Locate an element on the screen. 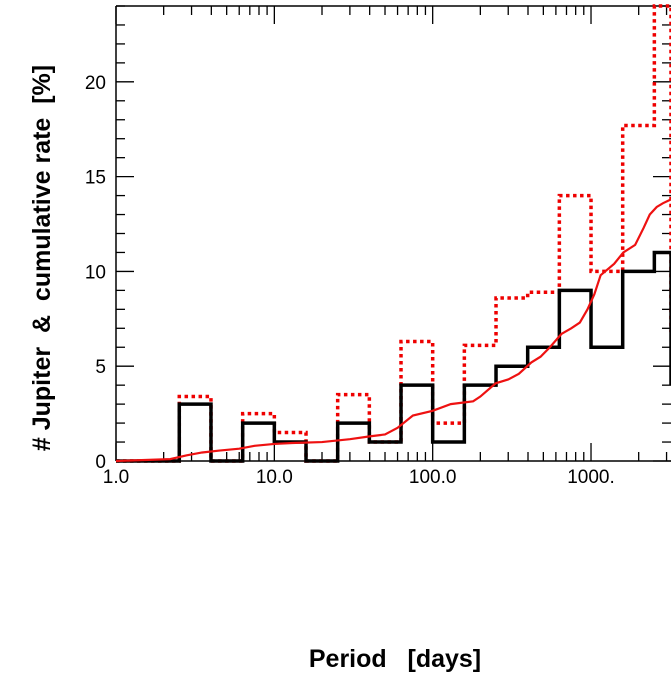 The image size is (671, 673). y-tick-label: 5 is located at coordinates (100, 367).